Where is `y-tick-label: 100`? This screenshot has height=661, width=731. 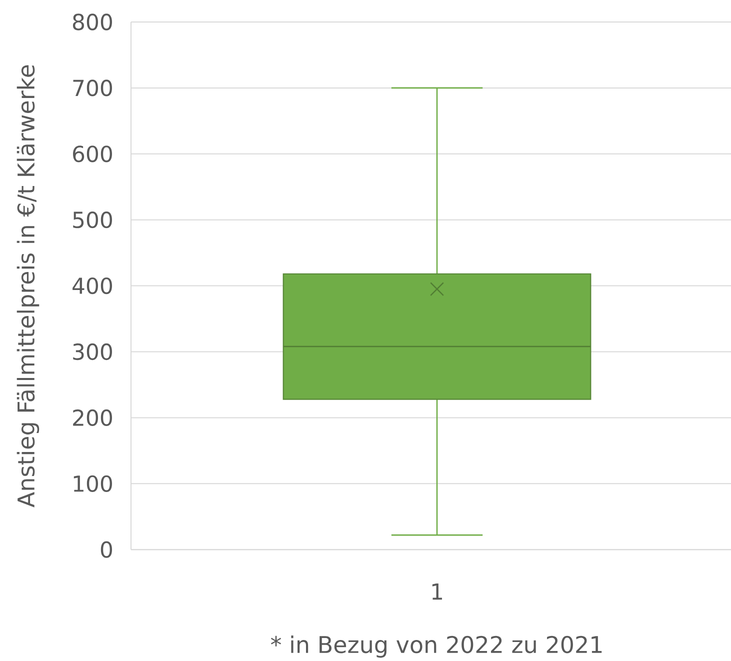
y-tick-label: 100 is located at coordinates (93, 483).